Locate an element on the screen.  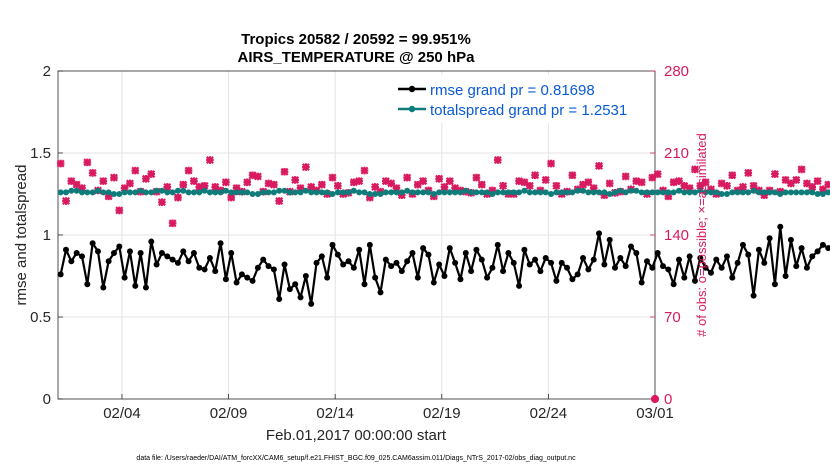
x-axis-label: Feb.01,2017 00:00:00 start is located at coordinates (356, 435).